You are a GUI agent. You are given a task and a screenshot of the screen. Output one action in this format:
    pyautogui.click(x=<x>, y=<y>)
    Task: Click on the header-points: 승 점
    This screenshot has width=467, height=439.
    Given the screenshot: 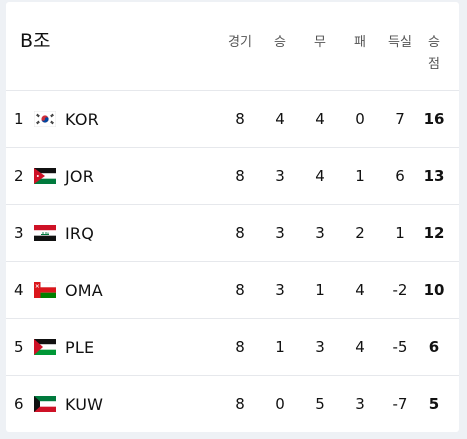 What is the action you would take?
    pyautogui.click(x=434, y=54)
    